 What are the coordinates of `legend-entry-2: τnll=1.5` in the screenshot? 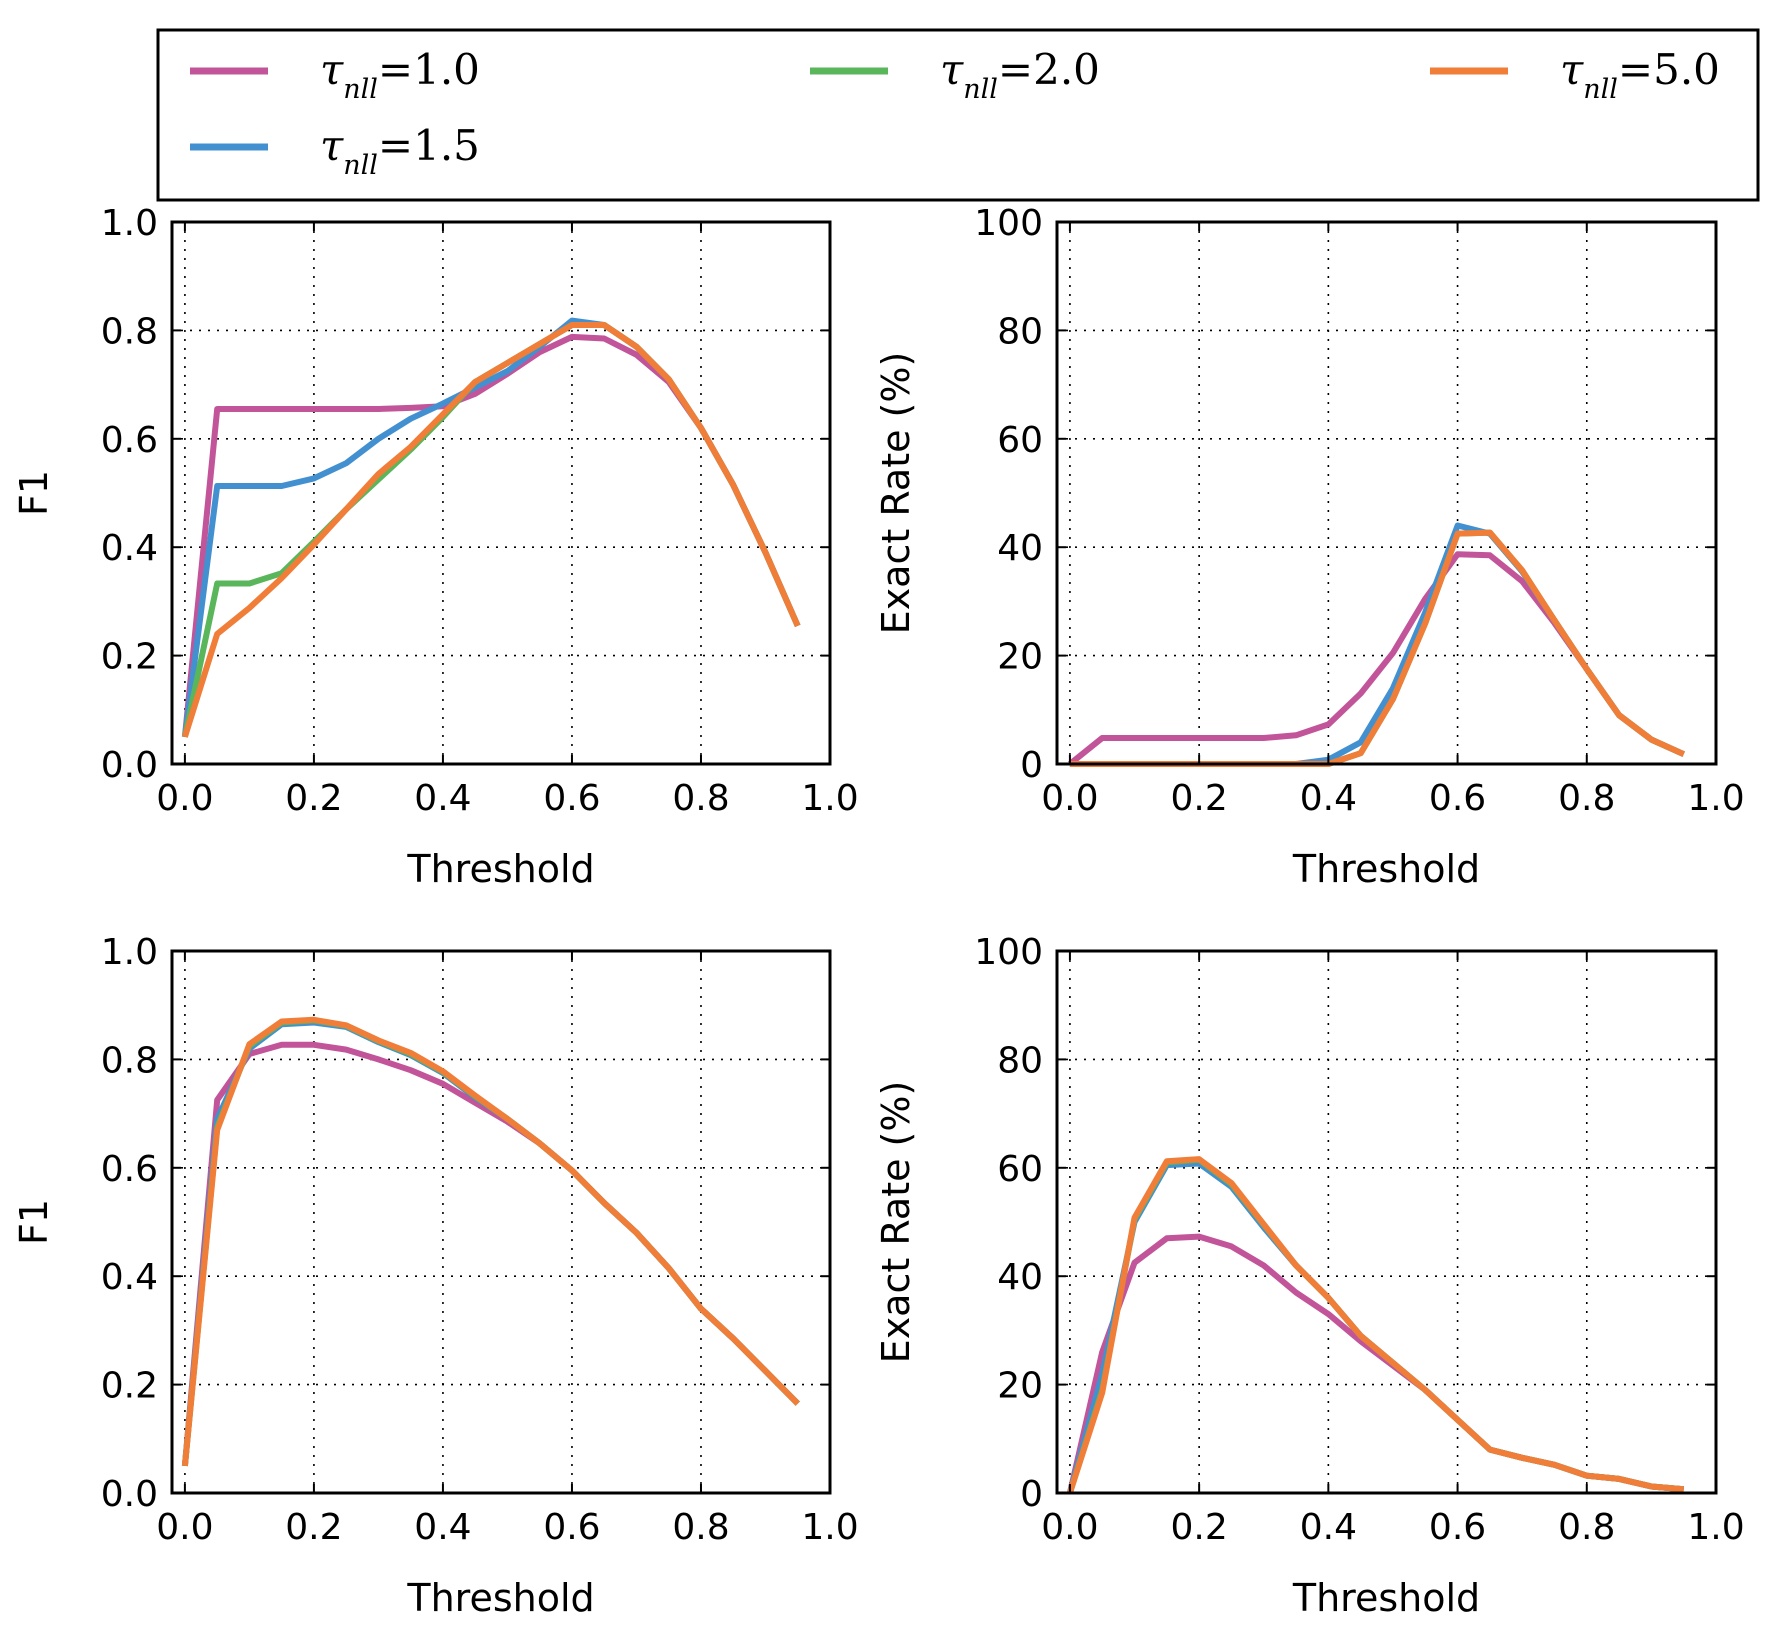 It's located at (335, 151).